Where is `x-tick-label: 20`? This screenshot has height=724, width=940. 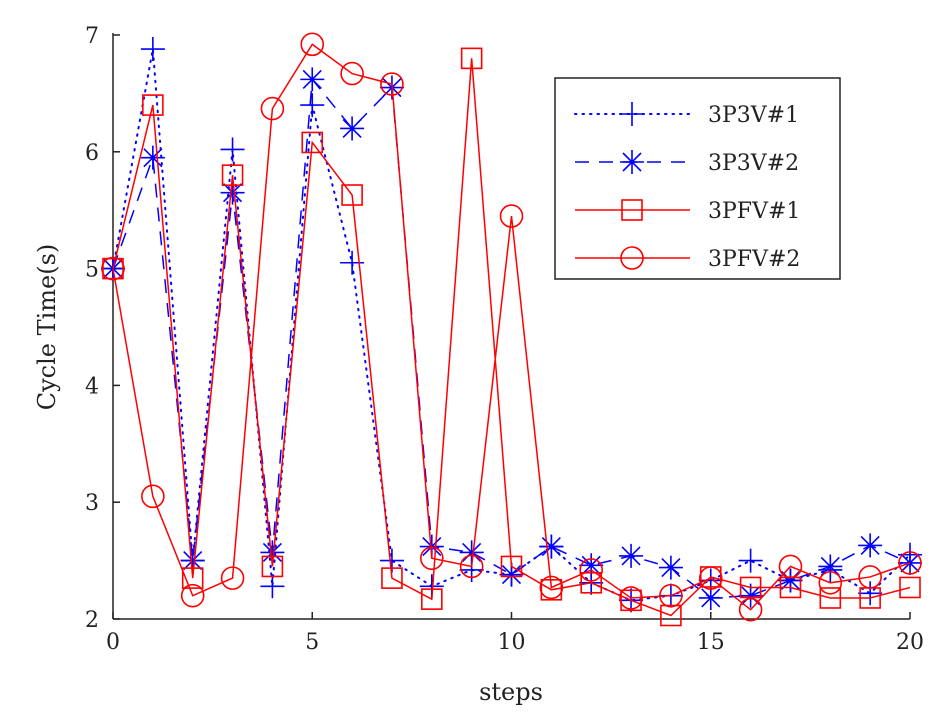
x-tick-label: 20 is located at coordinates (910, 642).